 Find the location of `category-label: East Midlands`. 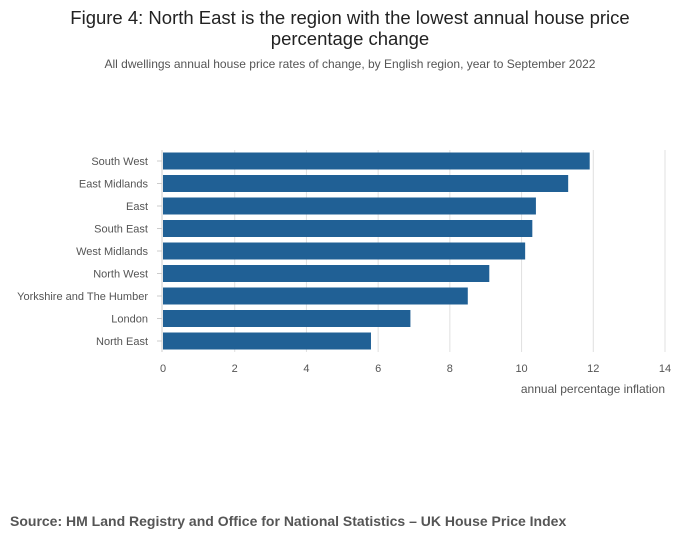

category-label: East Midlands is located at coordinates (114, 185).